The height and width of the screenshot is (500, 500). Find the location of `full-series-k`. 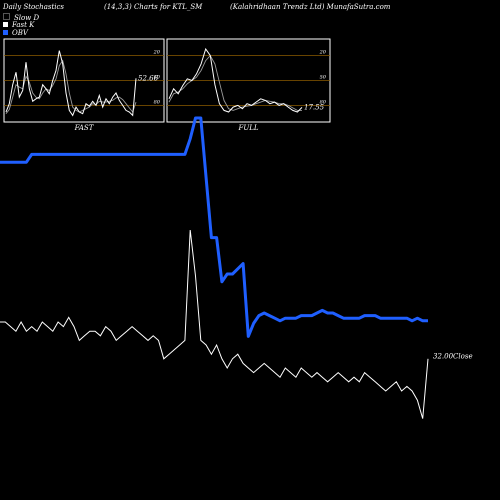

full-series-k is located at coordinates (235, 80).